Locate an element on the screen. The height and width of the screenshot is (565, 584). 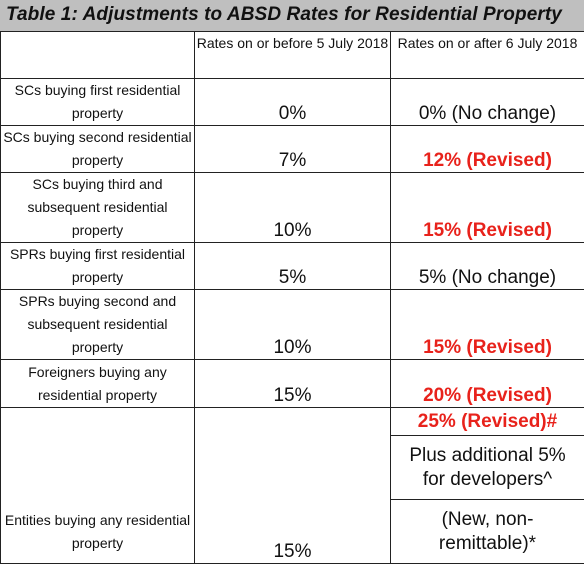
entities-subrow: Plus additional 5% for developers^ is located at coordinates (292, 467).